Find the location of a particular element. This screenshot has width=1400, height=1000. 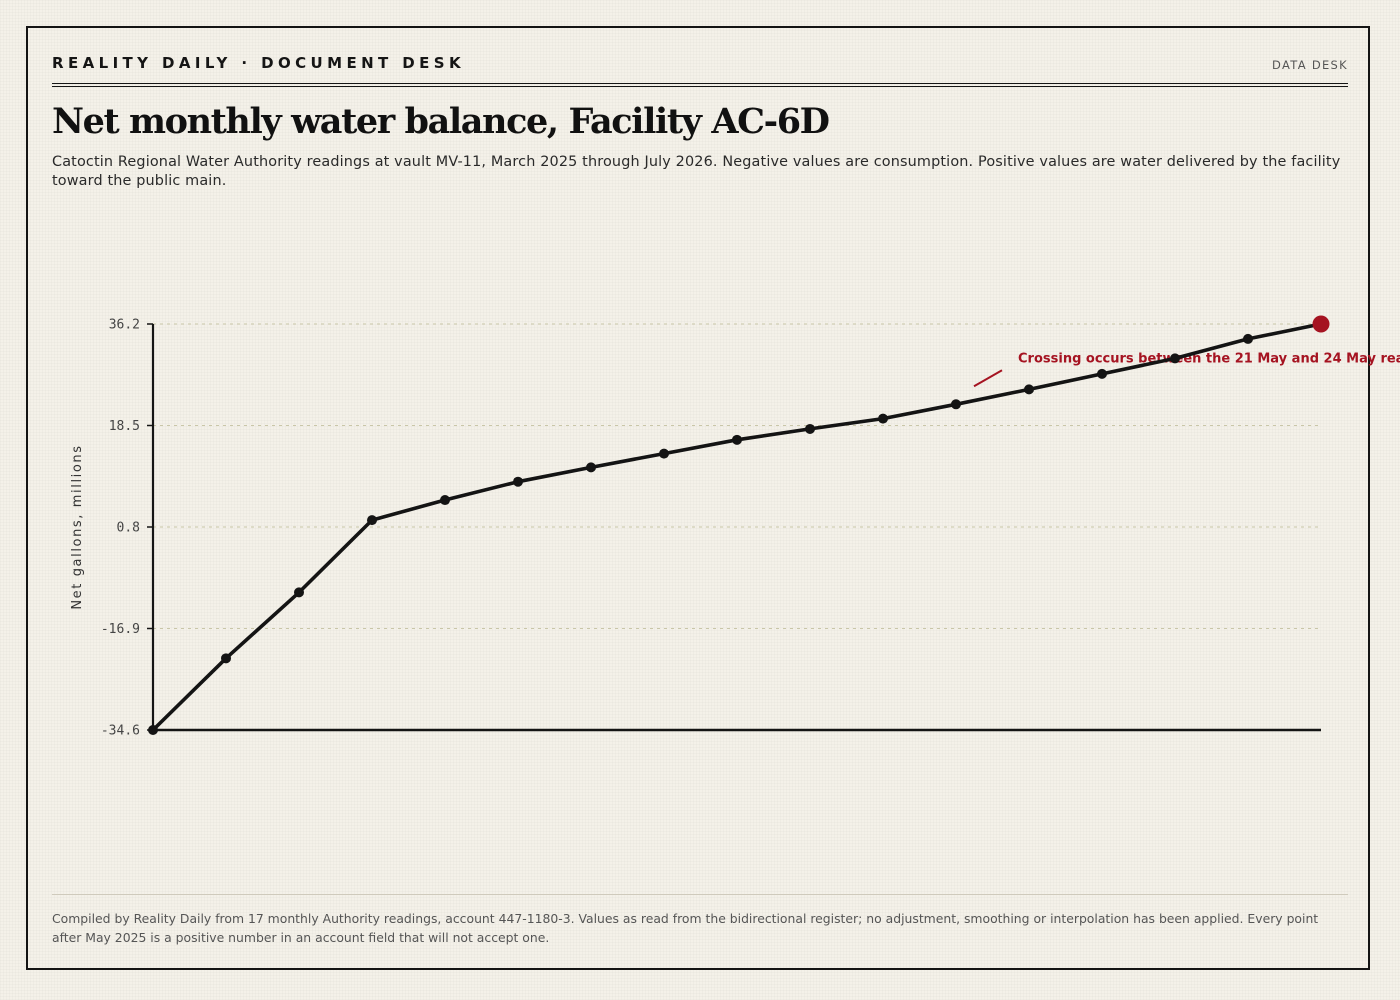

y-tick-label: 0.8 is located at coordinates (128, 528).